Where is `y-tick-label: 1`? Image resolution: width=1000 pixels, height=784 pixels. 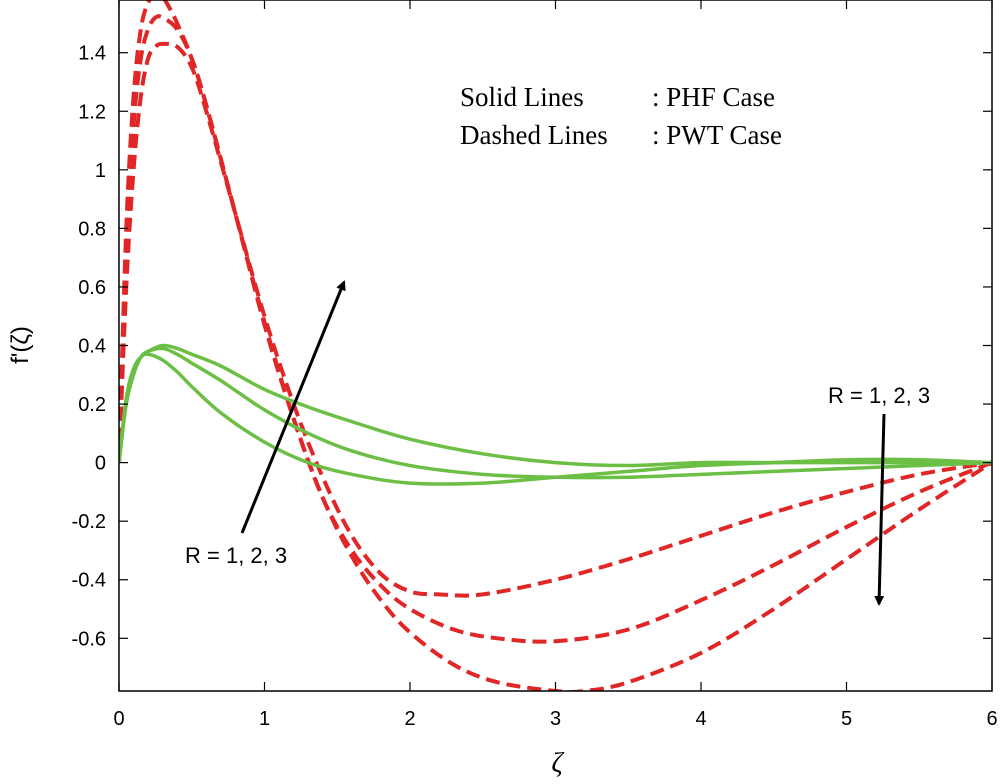 y-tick-label: 1 is located at coordinates (100, 171).